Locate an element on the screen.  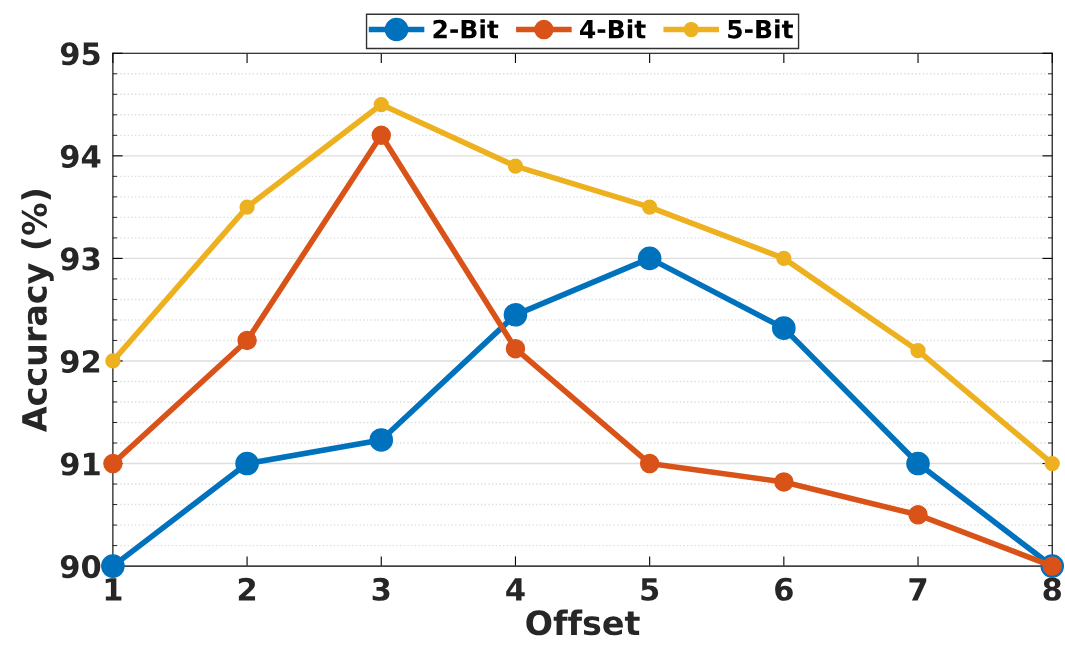
x-axis-title: Offset is located at coordinates (583, 622).